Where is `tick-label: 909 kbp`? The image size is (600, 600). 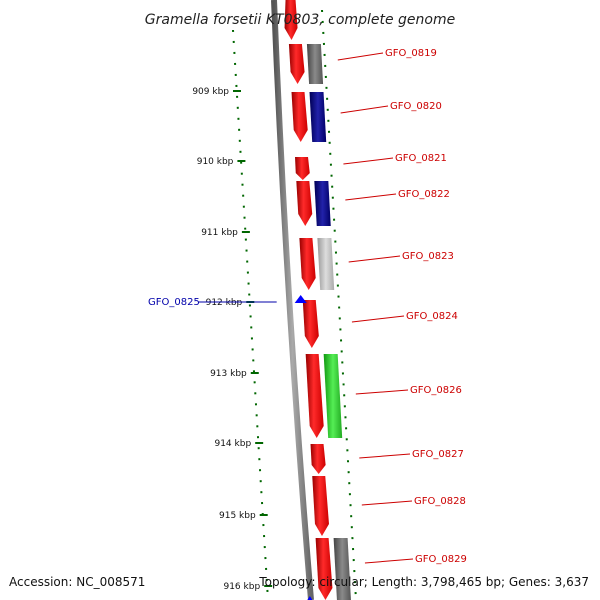
tick-label: 909 kbp is located at coordinates (210, 92).